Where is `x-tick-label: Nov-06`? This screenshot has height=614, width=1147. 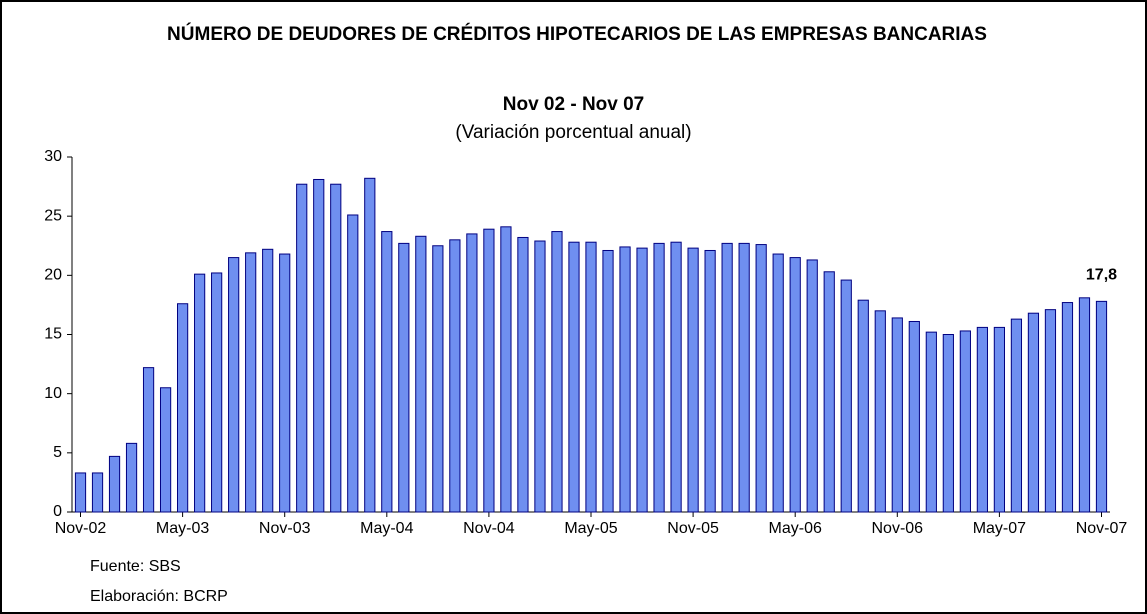
x-tick-label: Nov-06 is located at coordinates (898, 528).